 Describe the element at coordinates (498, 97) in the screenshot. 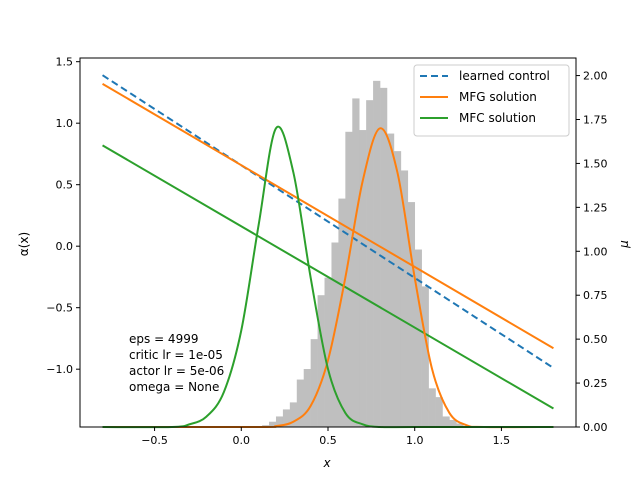

I see `legend-label: MFG solution` at that location.